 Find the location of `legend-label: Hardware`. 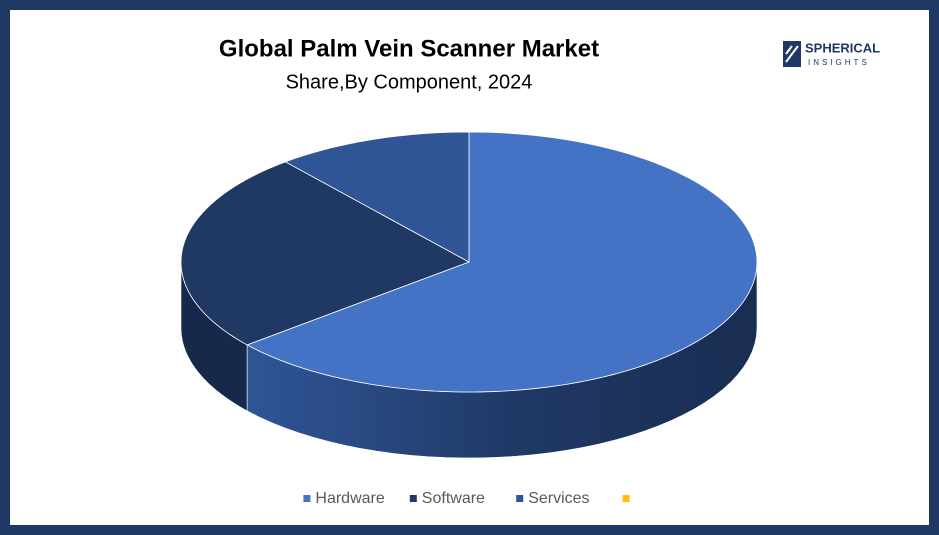

legend-label: Hardware is located at coordinates (349, 498).